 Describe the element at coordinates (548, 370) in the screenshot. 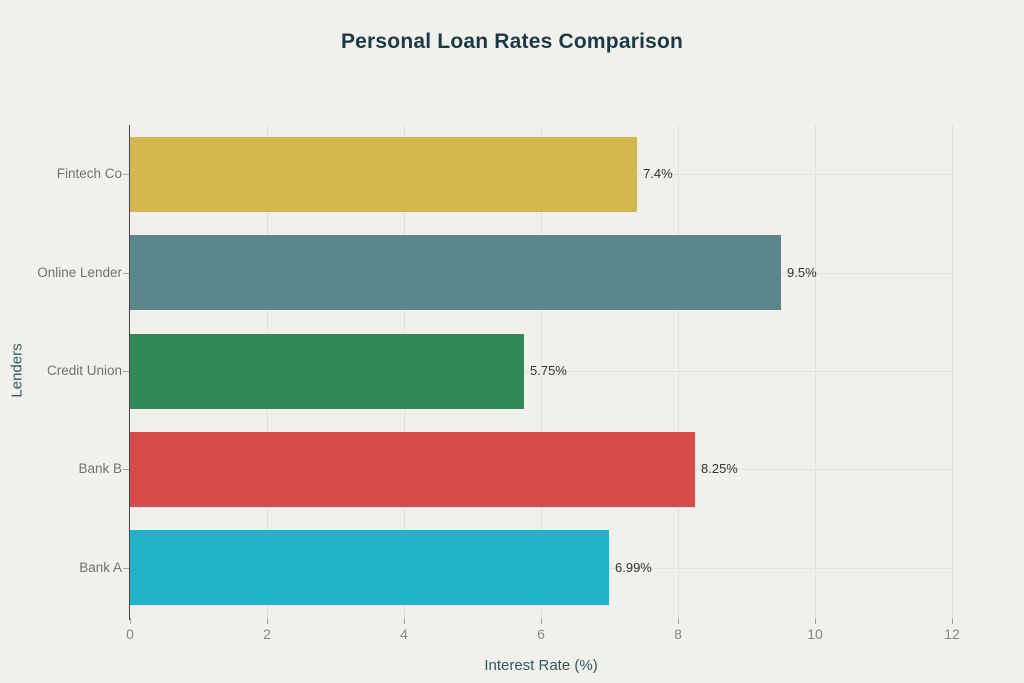

I see `bar-value-label: 5.75%` at that location.